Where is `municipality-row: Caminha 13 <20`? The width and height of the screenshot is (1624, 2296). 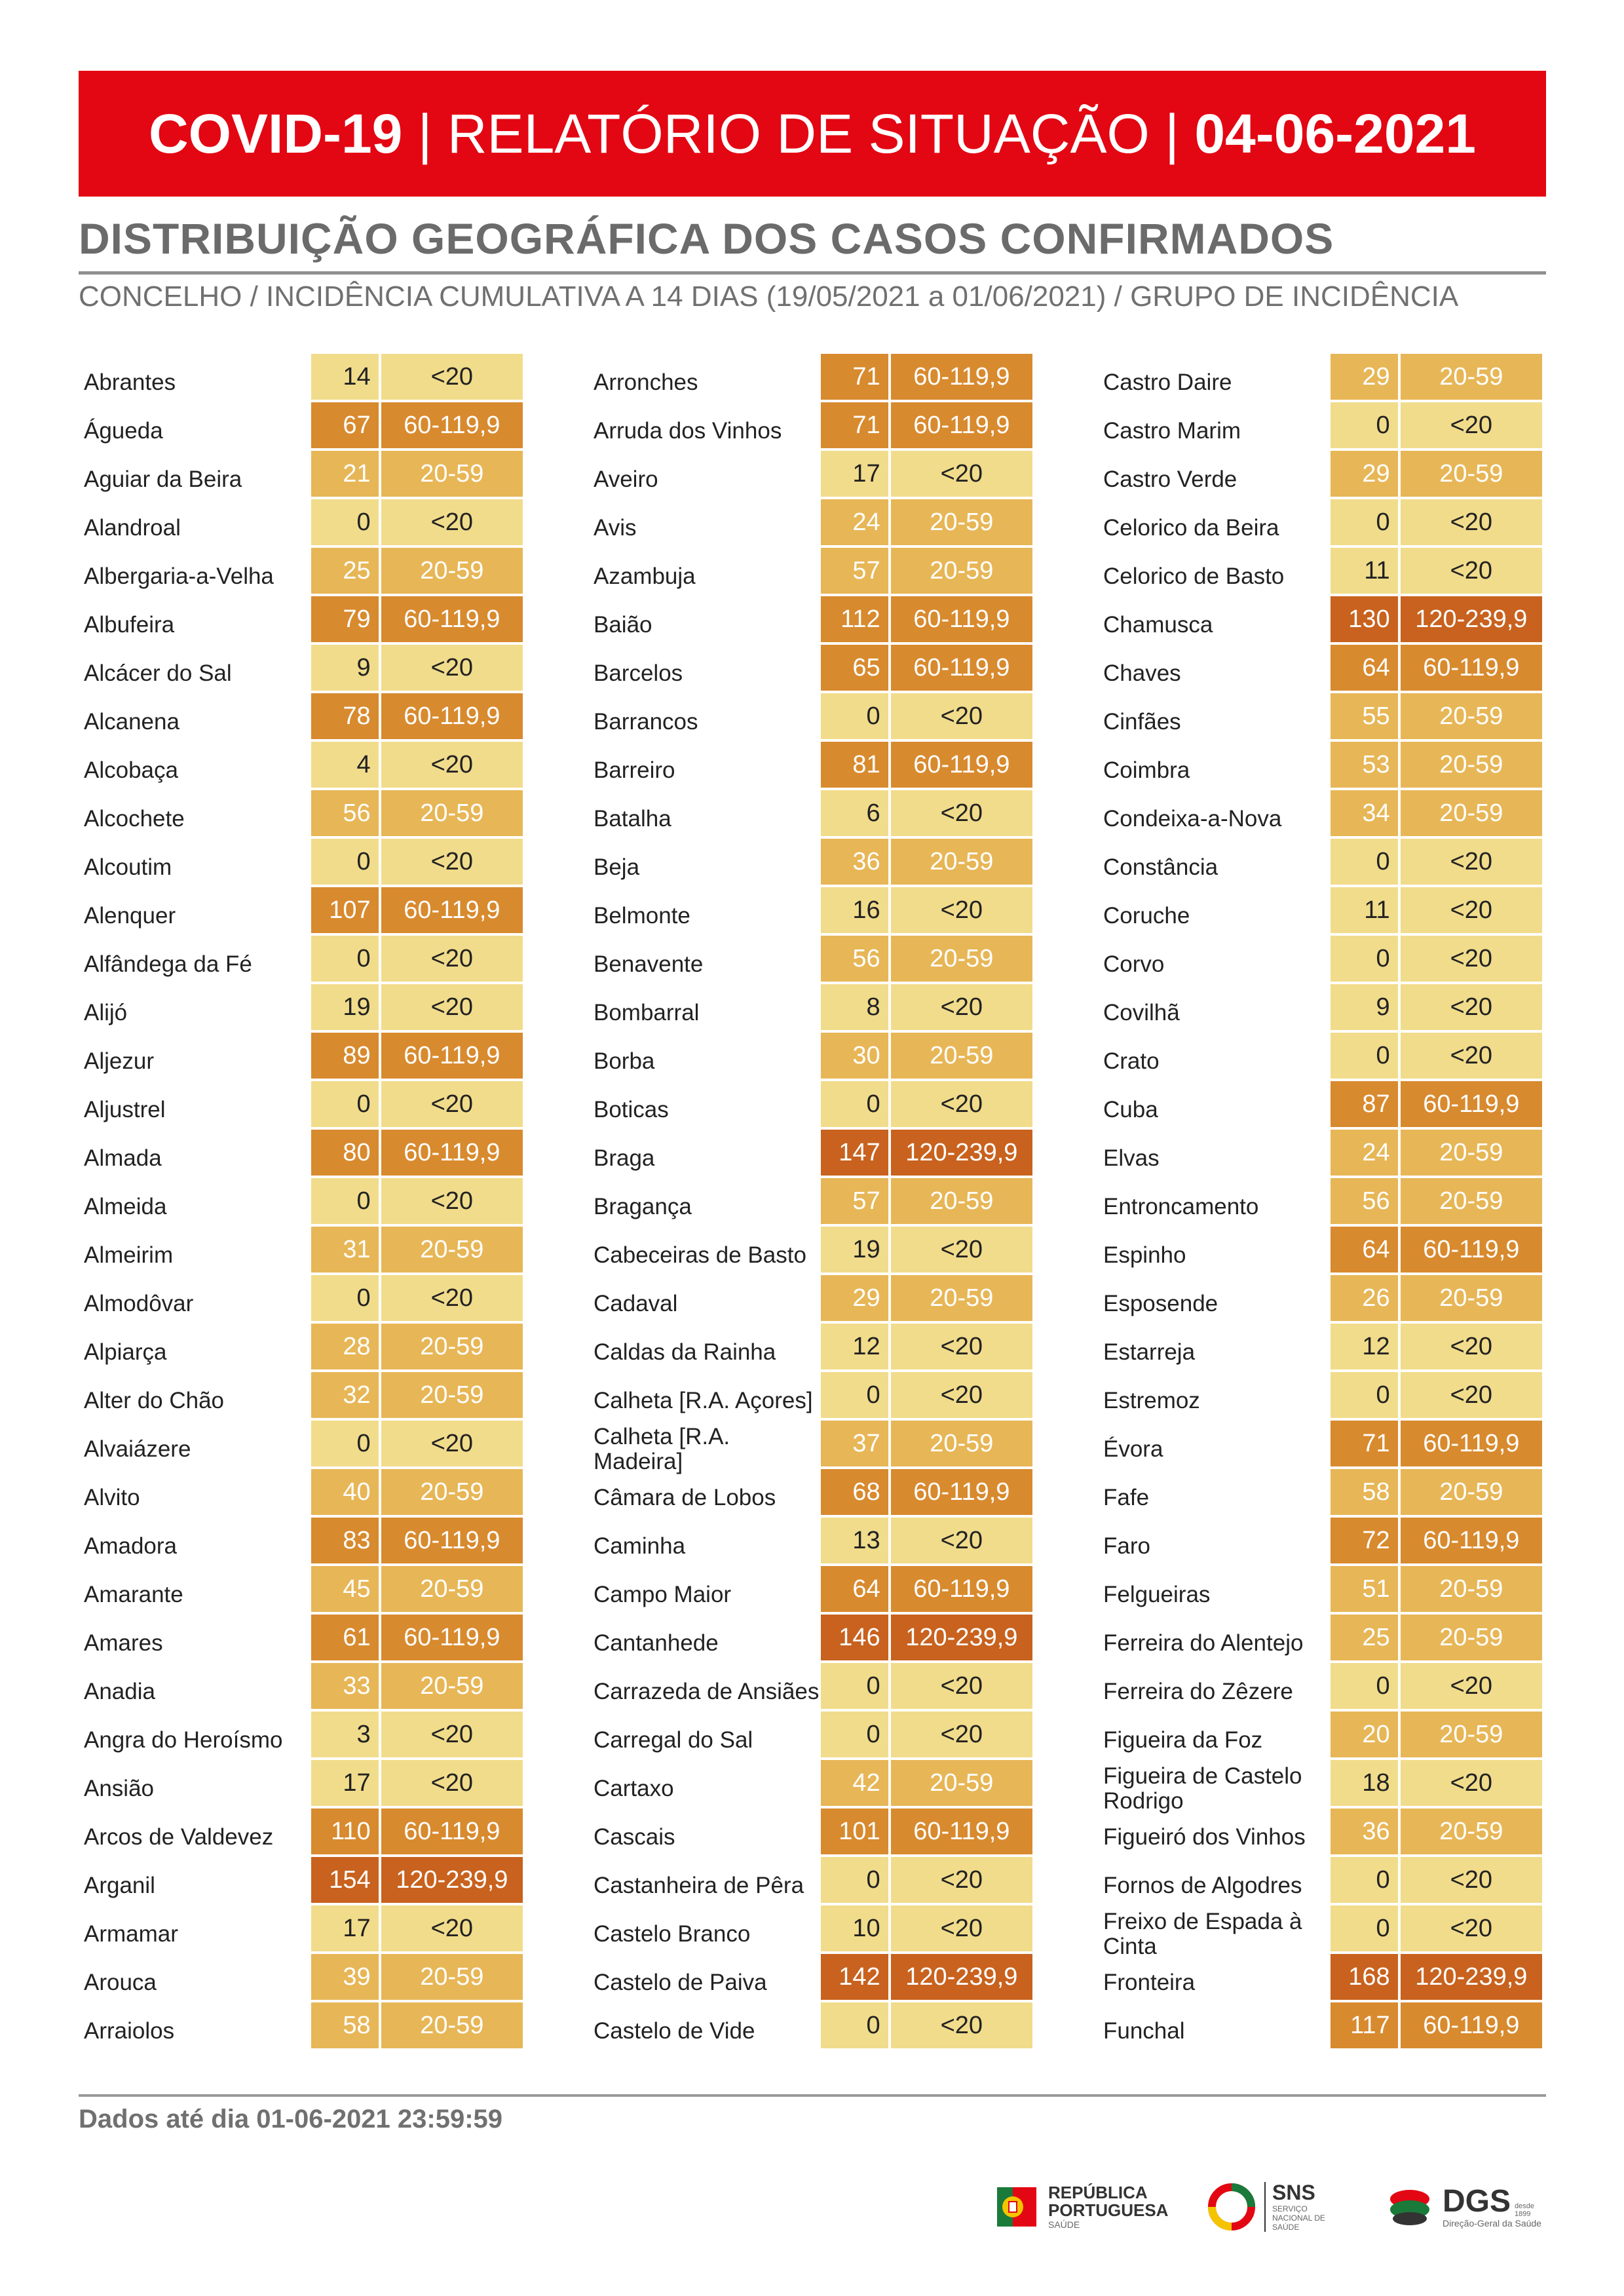 municipality-row: Caminha 13 <20 is located at coordinates (813, 1540).